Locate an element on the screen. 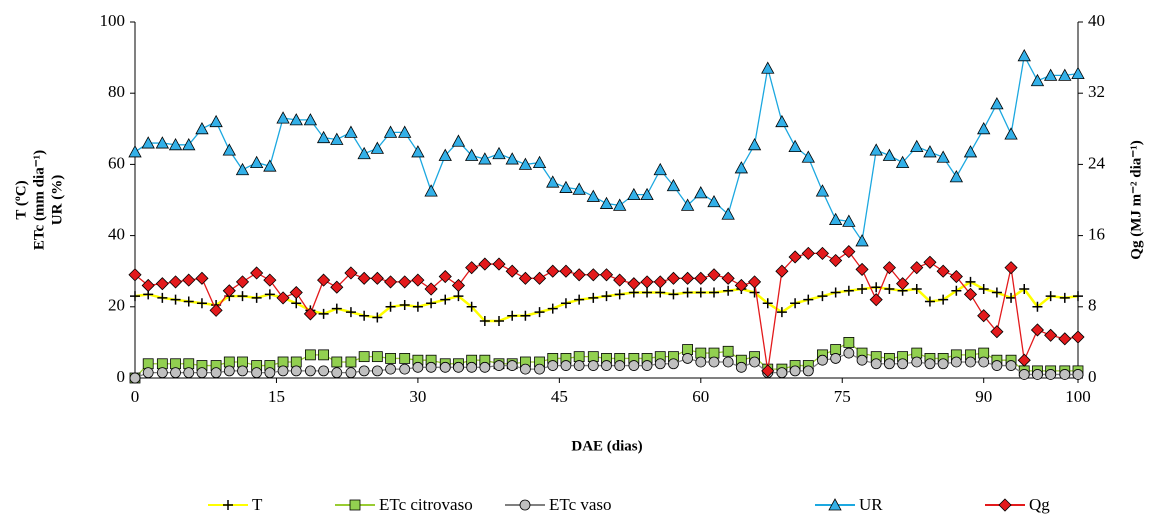  y2-axis-title: Qg (MJ m⁻² dia⁻¹) is located at coordinates (1136, 199).